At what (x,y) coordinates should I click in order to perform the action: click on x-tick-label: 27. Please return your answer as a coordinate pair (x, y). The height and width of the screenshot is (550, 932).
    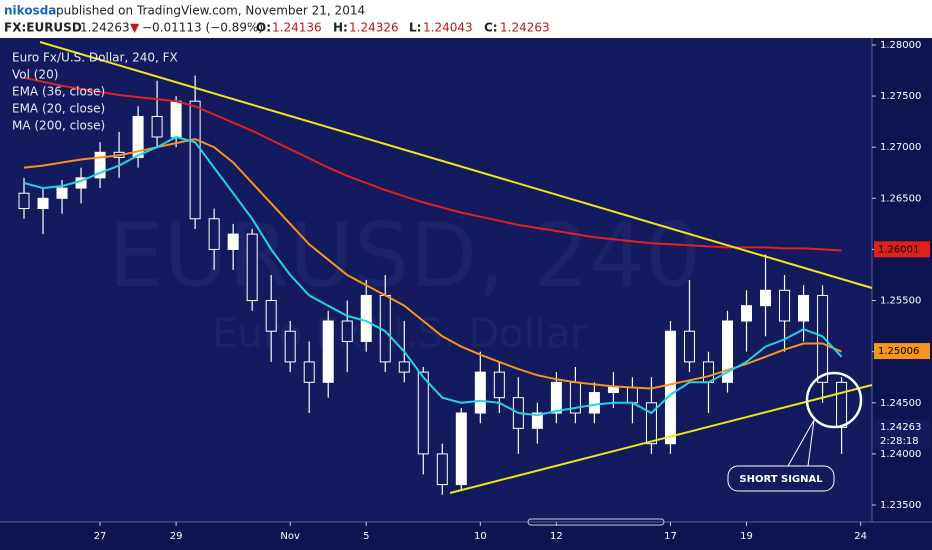
    Looking at the image, I should click on (100, 536).